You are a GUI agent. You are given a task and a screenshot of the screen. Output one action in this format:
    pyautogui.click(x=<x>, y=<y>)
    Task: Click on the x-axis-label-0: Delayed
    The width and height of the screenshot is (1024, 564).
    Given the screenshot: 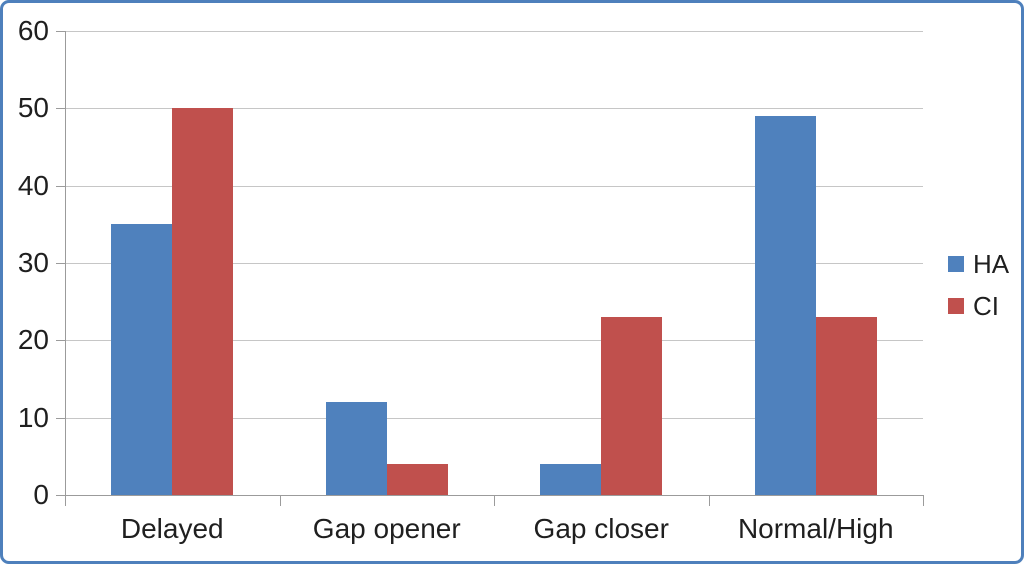 What is the action you would take?
    pyautogui.click(x=172, y=528)
    